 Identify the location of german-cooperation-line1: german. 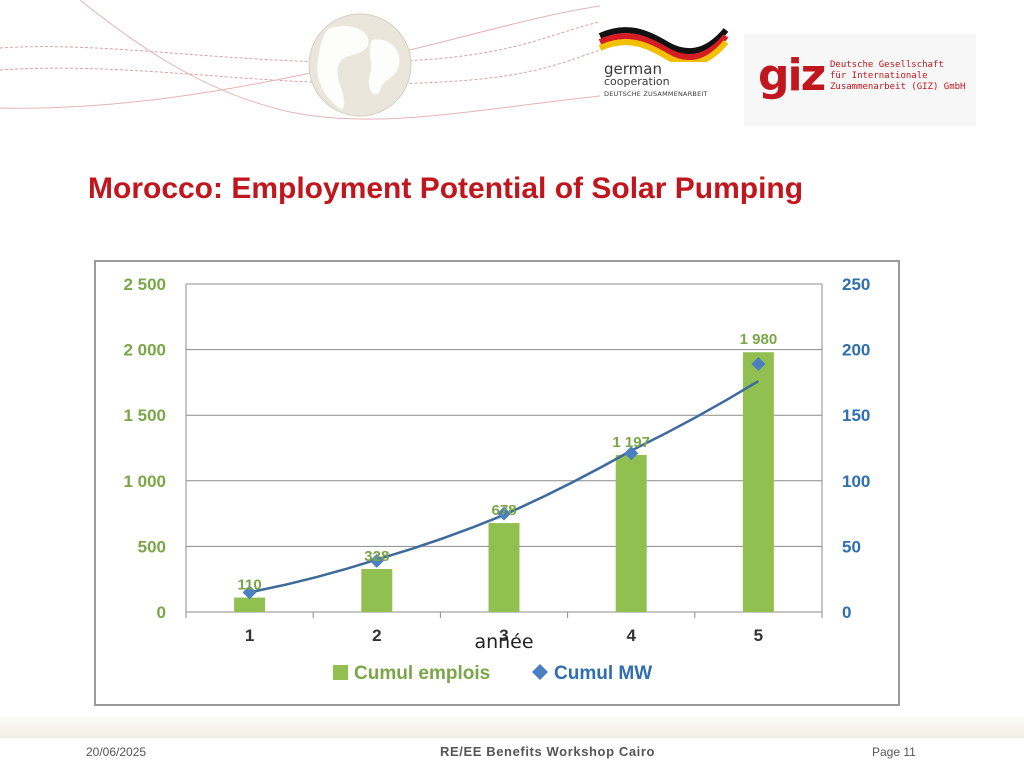
(633, 69).